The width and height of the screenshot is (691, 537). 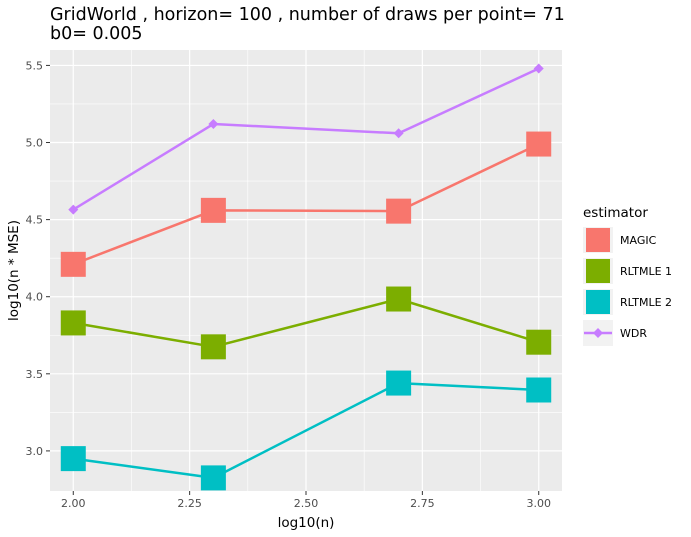 I want to click on y-tick-label: 4.5, so click(x=35, y=220).